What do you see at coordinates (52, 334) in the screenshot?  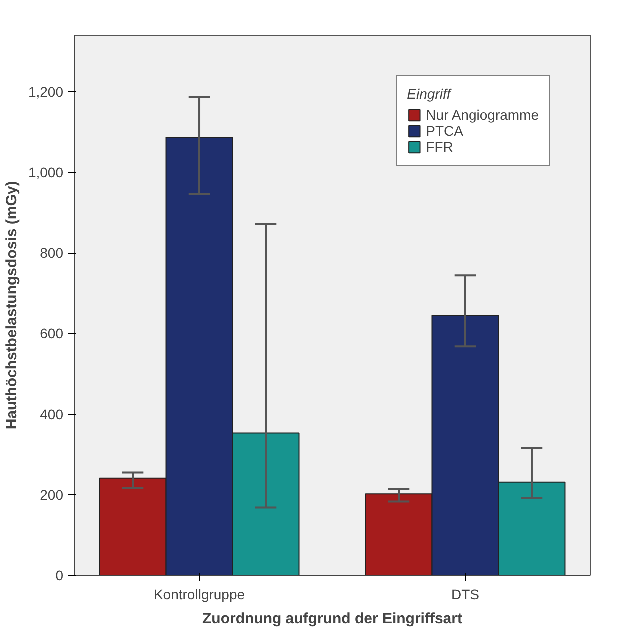 I see `y-tick-label: 600` at bounding box center [52, 334].